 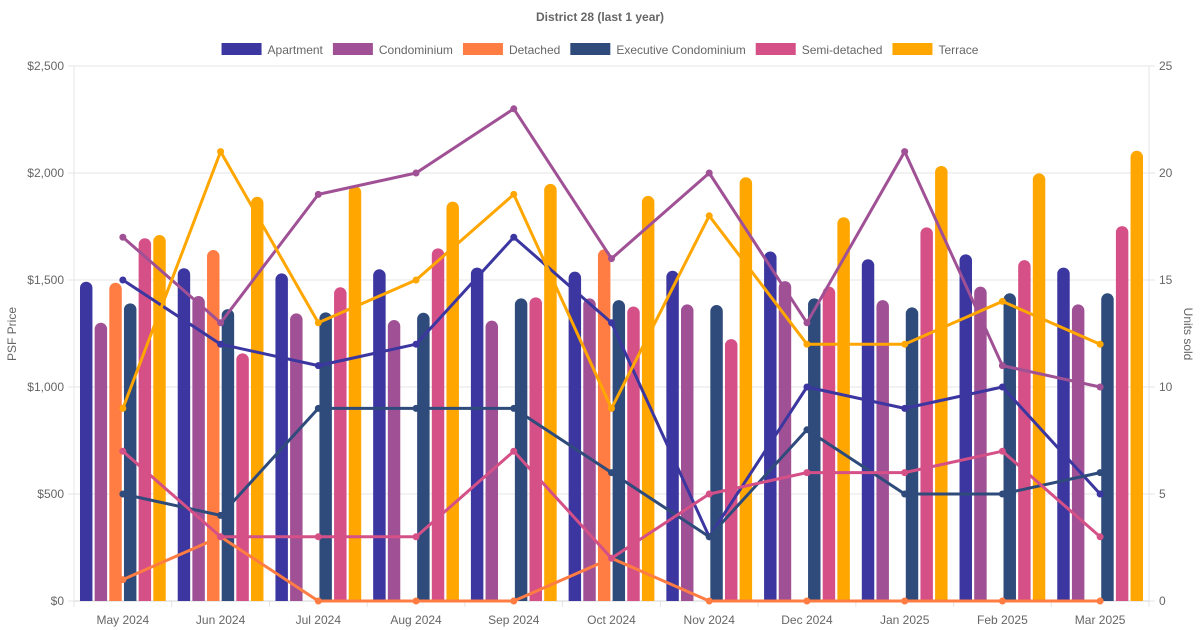 What do you see at coordinates (1166, 173) in the screenshot?
I see `y-right-tick-label: 20` at bounding box center [1166, 173].